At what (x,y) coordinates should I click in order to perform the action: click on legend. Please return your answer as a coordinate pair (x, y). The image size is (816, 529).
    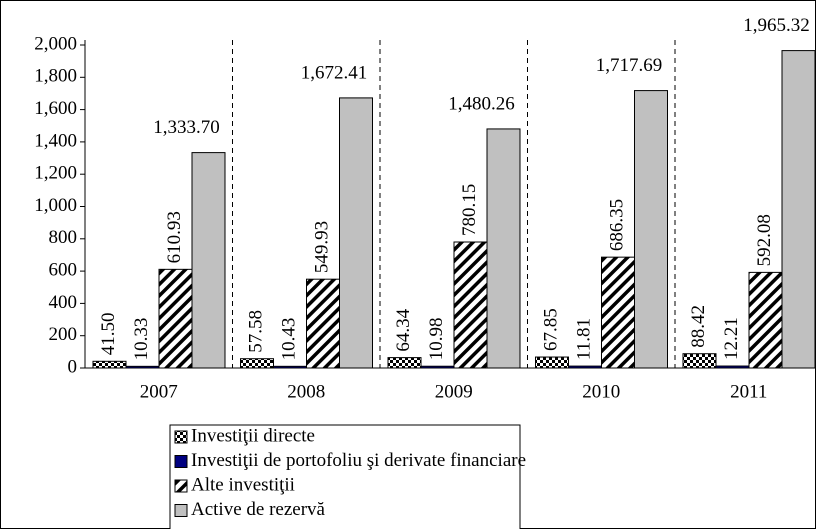
    Looking at the image, I should click on (345, 476).